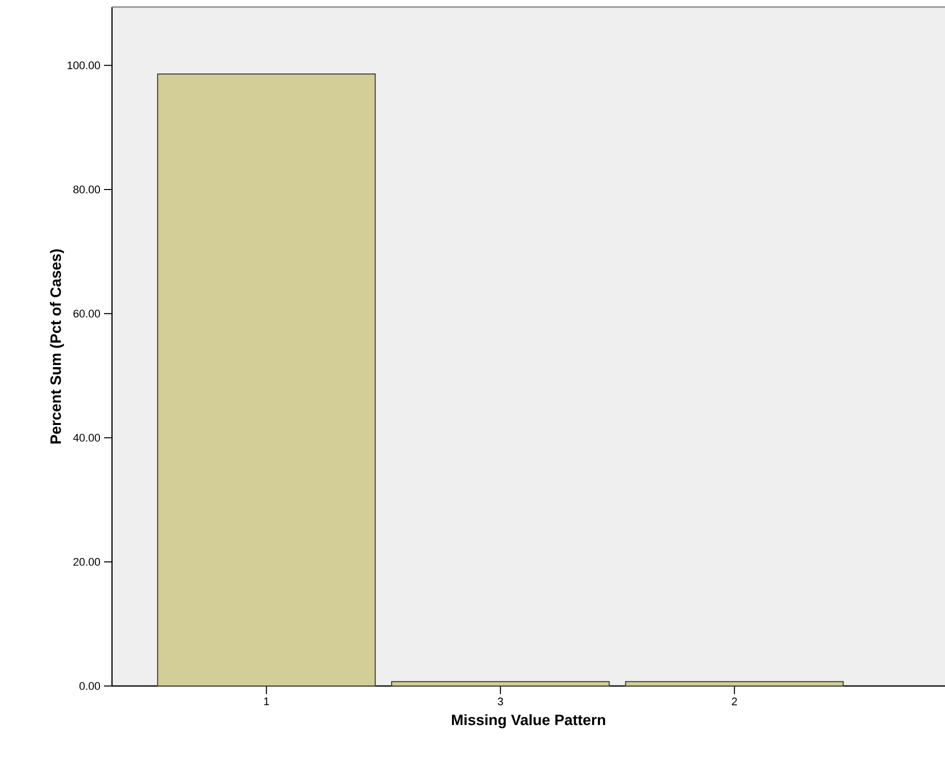  I want to click on y-axis-title: Percent Sum (Pct of Cases), so click(57, 346).